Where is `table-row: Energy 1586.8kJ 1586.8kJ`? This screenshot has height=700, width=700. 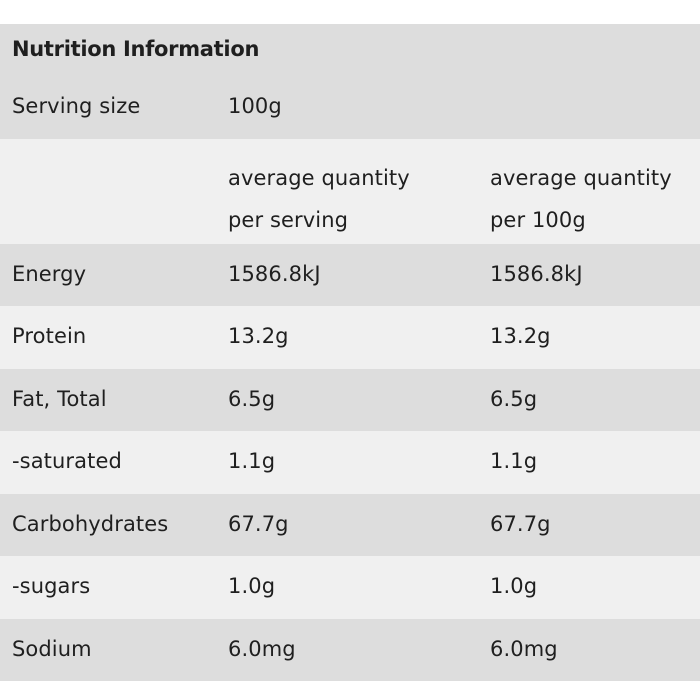 table-row: Energy 1586.8kJ 1586.8kJ is located at coordinates (350, 274).